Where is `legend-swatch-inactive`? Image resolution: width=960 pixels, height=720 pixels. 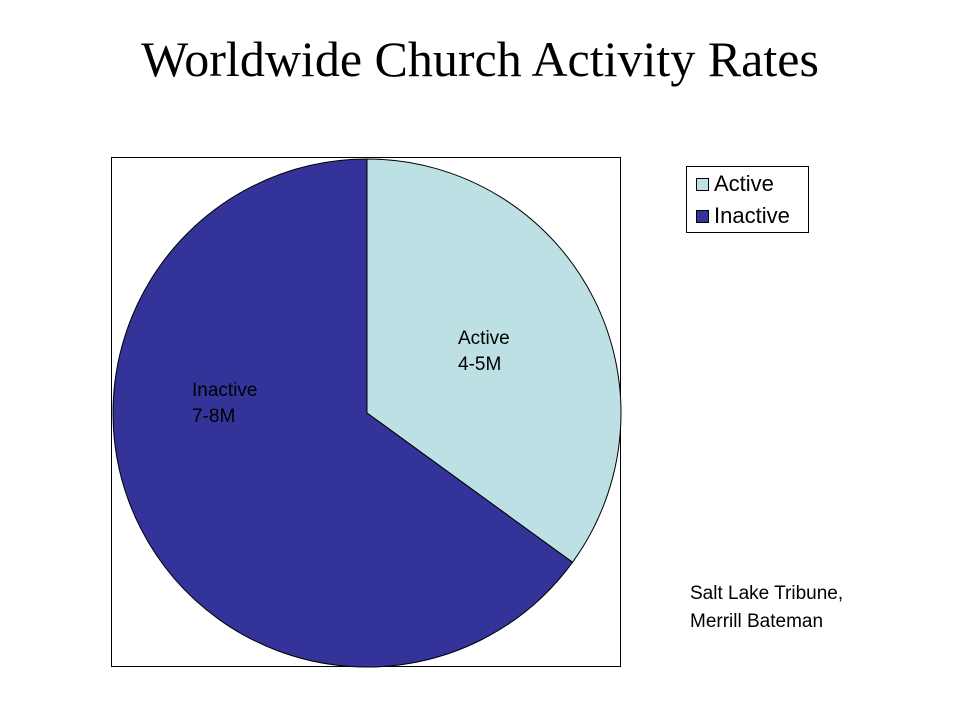
legend-swatch-inactive is located at coordinates (702, 216).